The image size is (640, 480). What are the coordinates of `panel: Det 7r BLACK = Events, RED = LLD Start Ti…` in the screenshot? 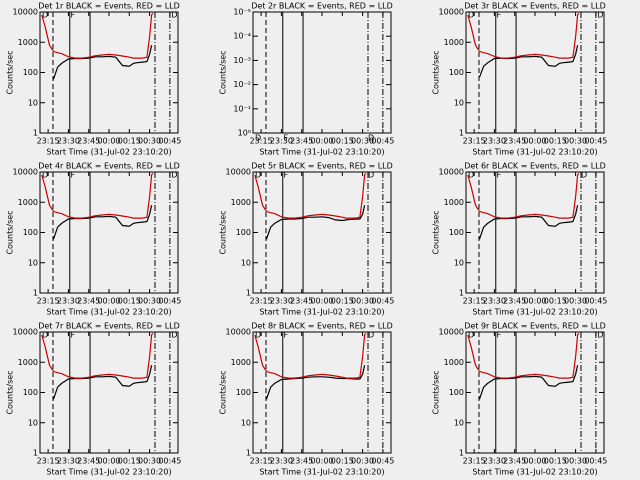 It's located at (94, 399).